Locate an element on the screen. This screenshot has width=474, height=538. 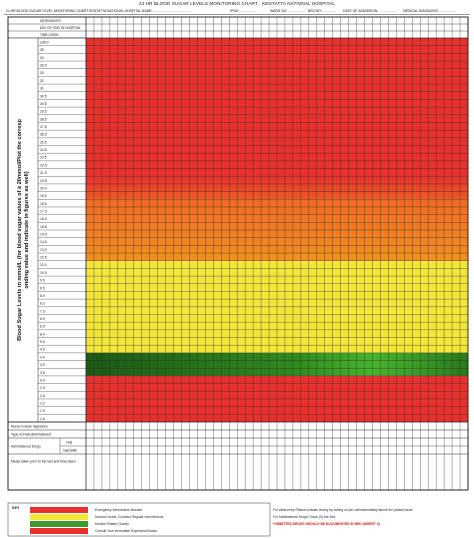
level-label: 10.9 is located at coordinates (43, 273).